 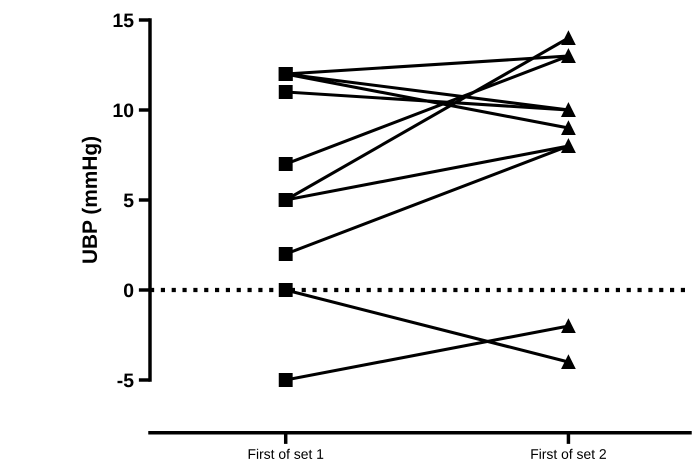 What do you see at coordinates (126, 381) in the screenshot?
I see `y-tick-label: -5` at bounding box center [126, 381].